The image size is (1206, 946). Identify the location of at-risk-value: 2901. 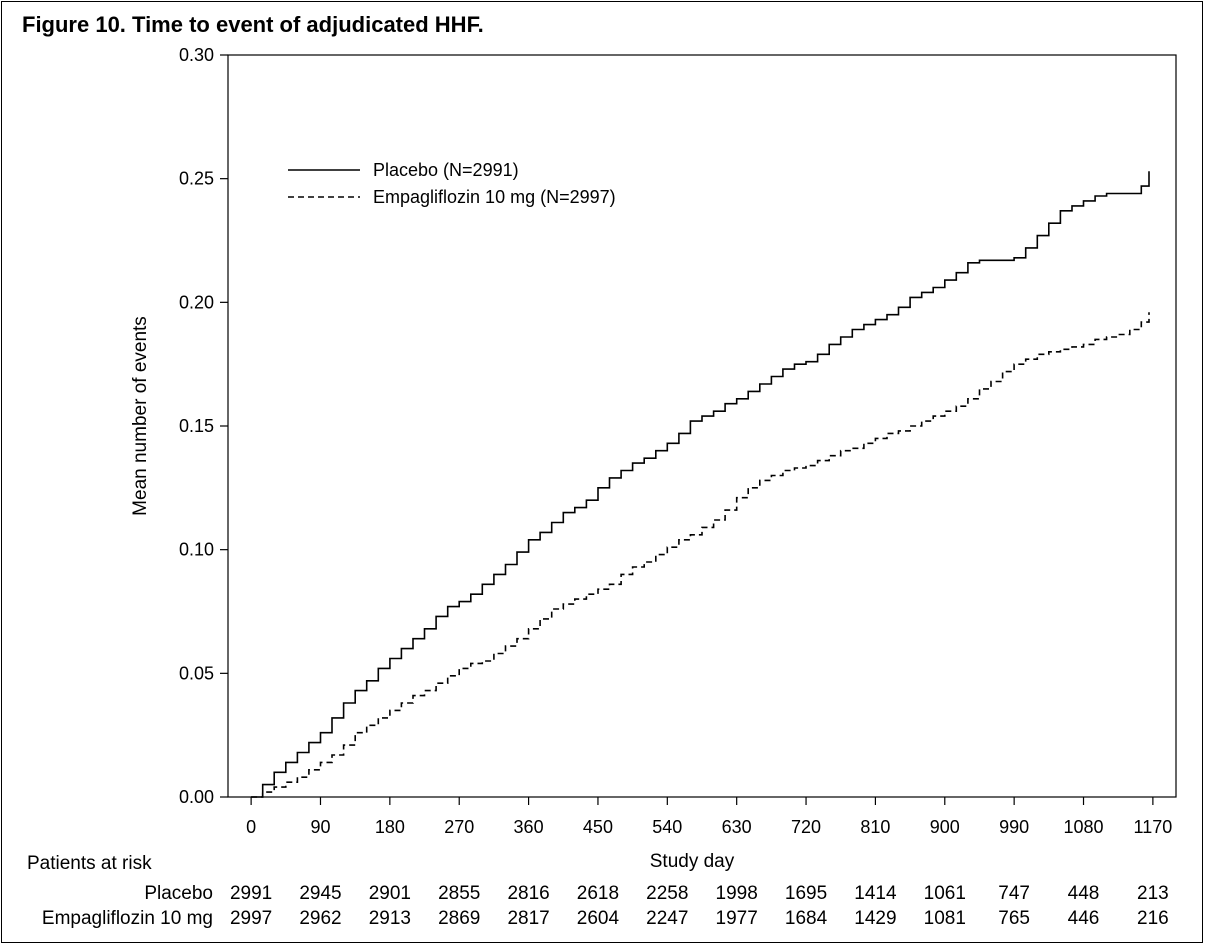
(390, 893).